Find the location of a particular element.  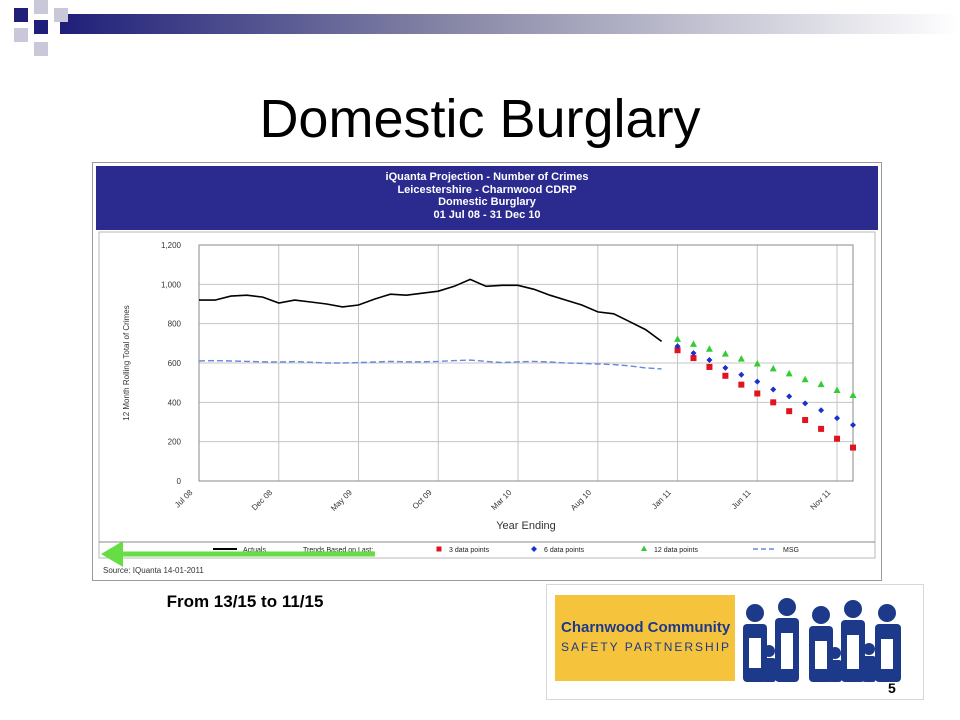

chart-title-line: Leicestershire - Charnwood CDRP is located at coordinates (487, 189).